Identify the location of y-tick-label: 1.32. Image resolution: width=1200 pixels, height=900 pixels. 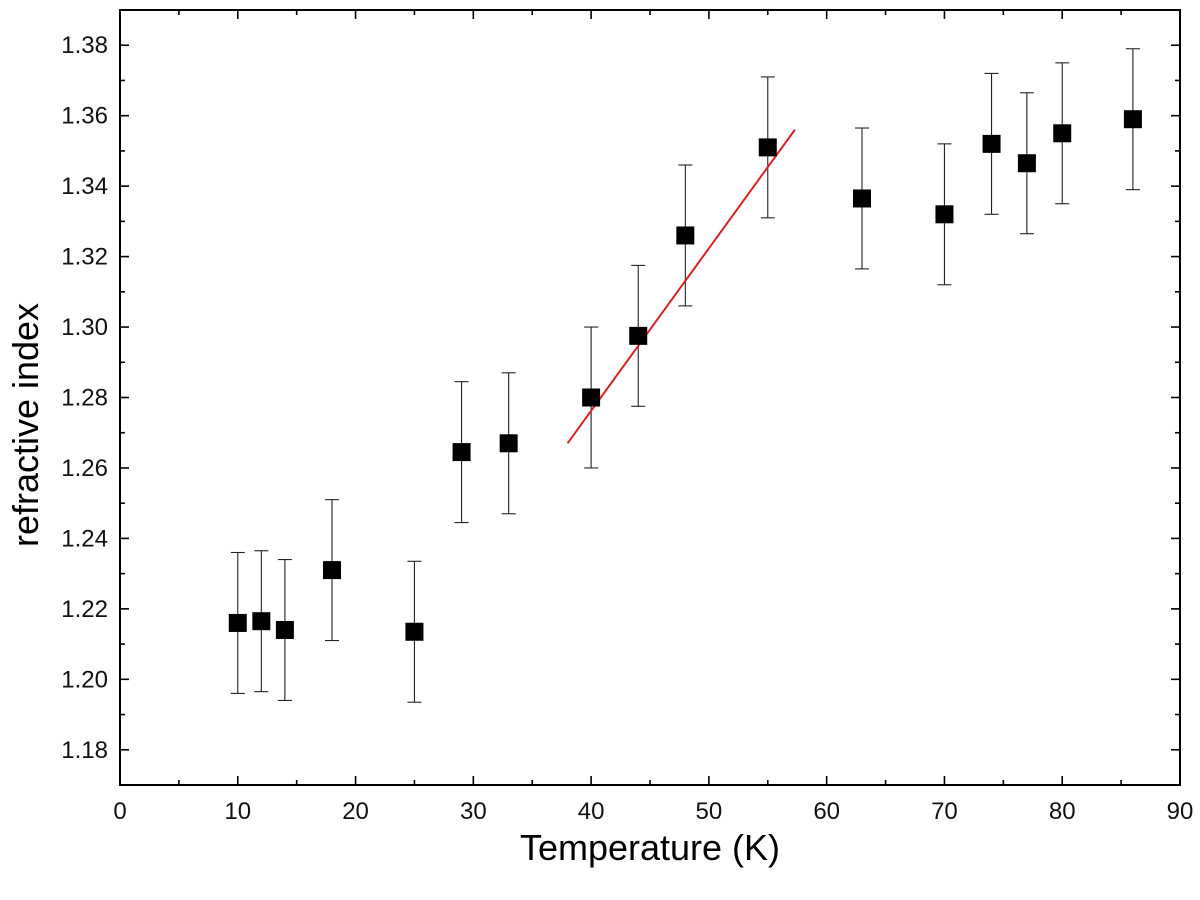
(84, 257).